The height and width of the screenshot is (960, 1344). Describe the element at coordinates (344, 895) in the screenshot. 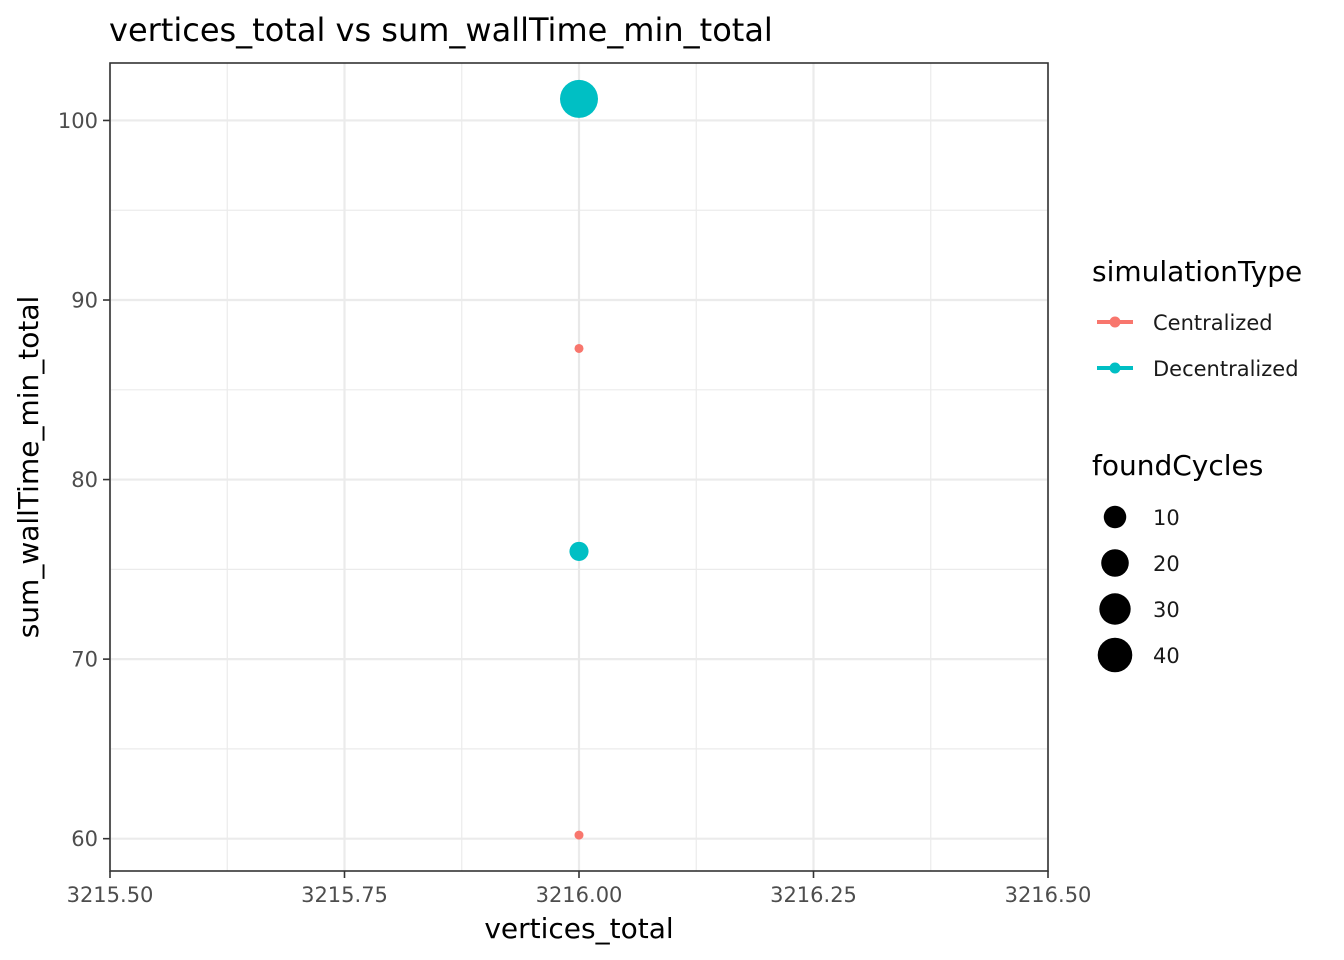

I see `x-tick-label: 3215.75` at that location.